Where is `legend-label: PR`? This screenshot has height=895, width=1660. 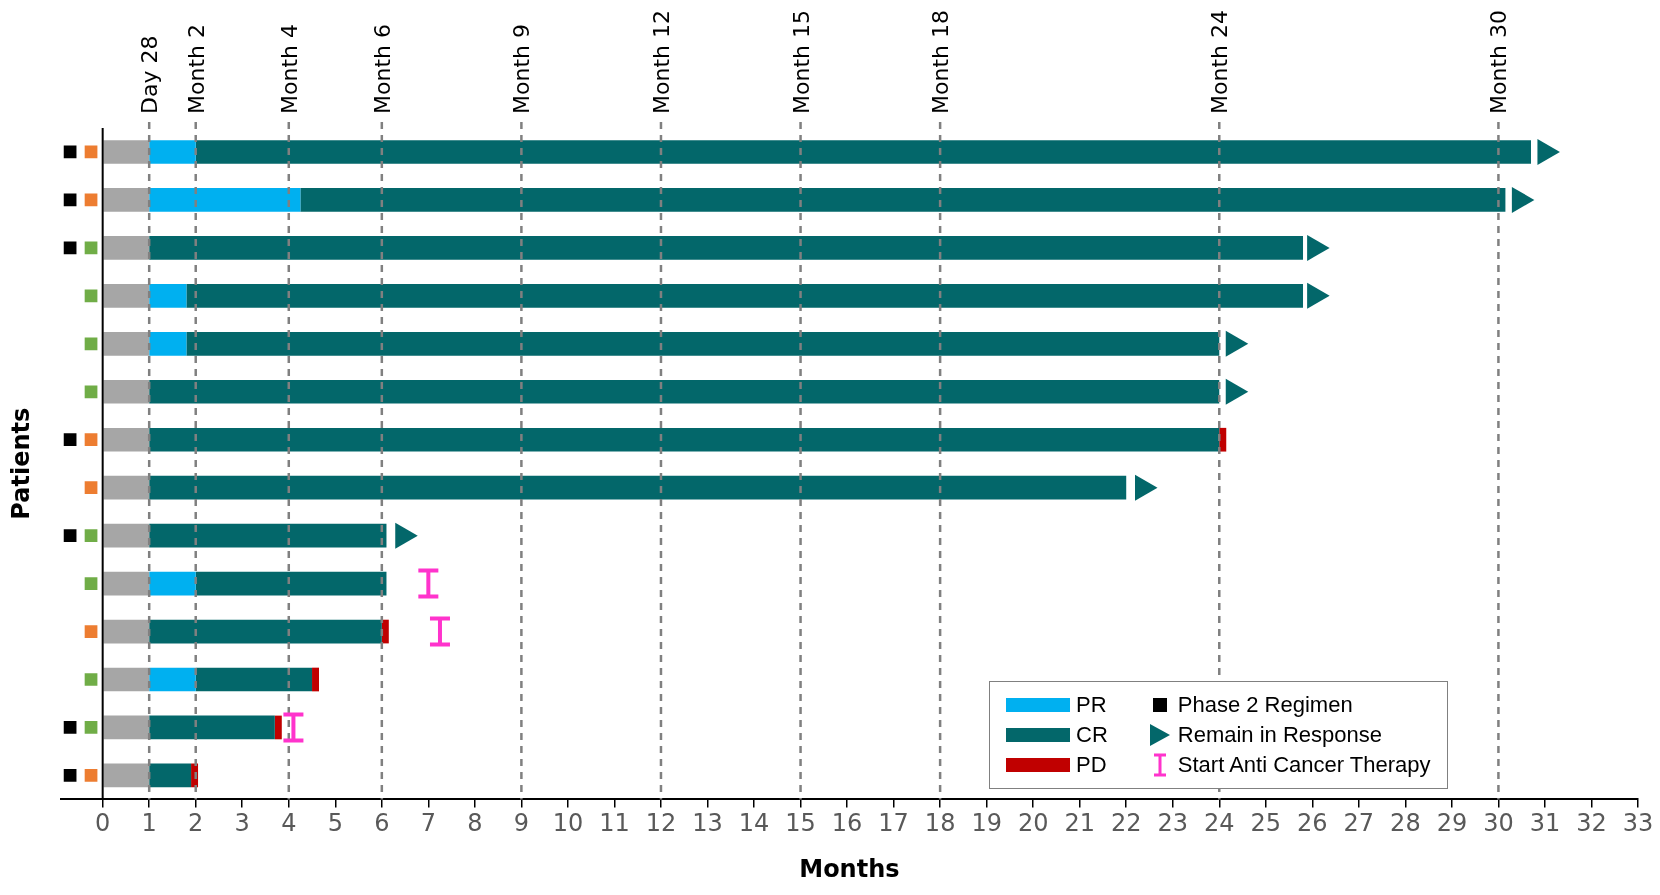
legend-label: PR is located at coordinates (1091, 705).